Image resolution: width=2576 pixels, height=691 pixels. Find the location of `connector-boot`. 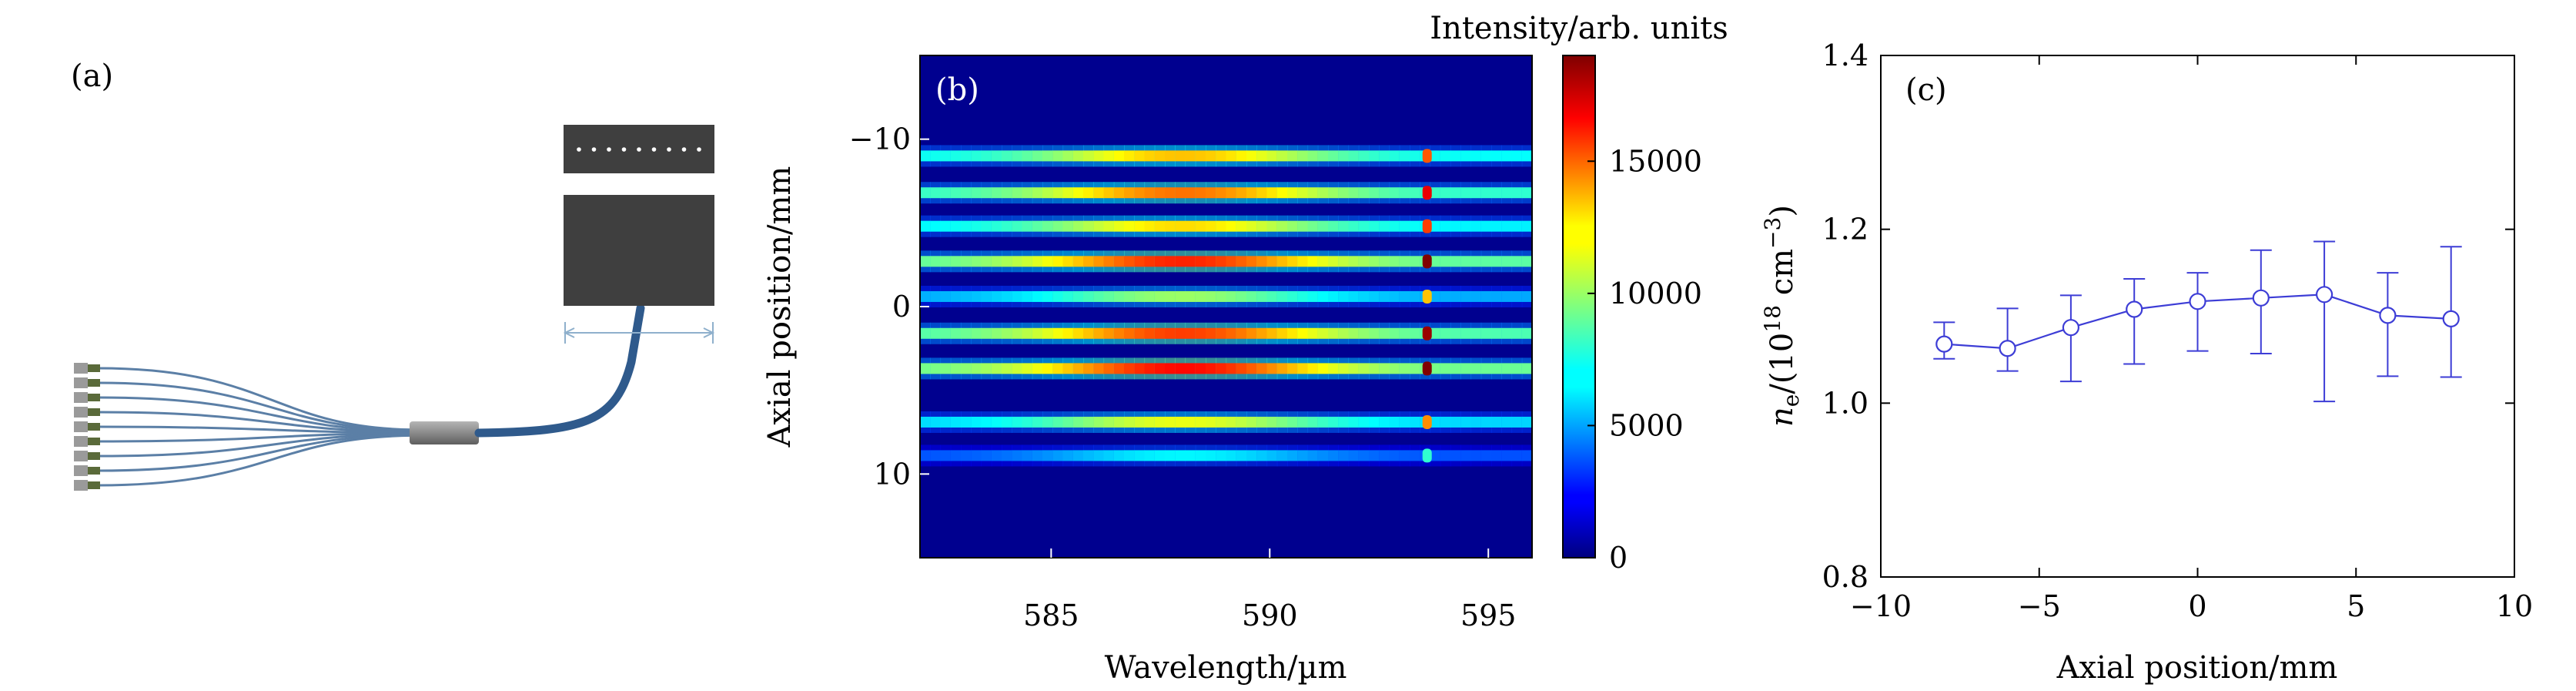

connector-boot is located at coordinates (94, 368).